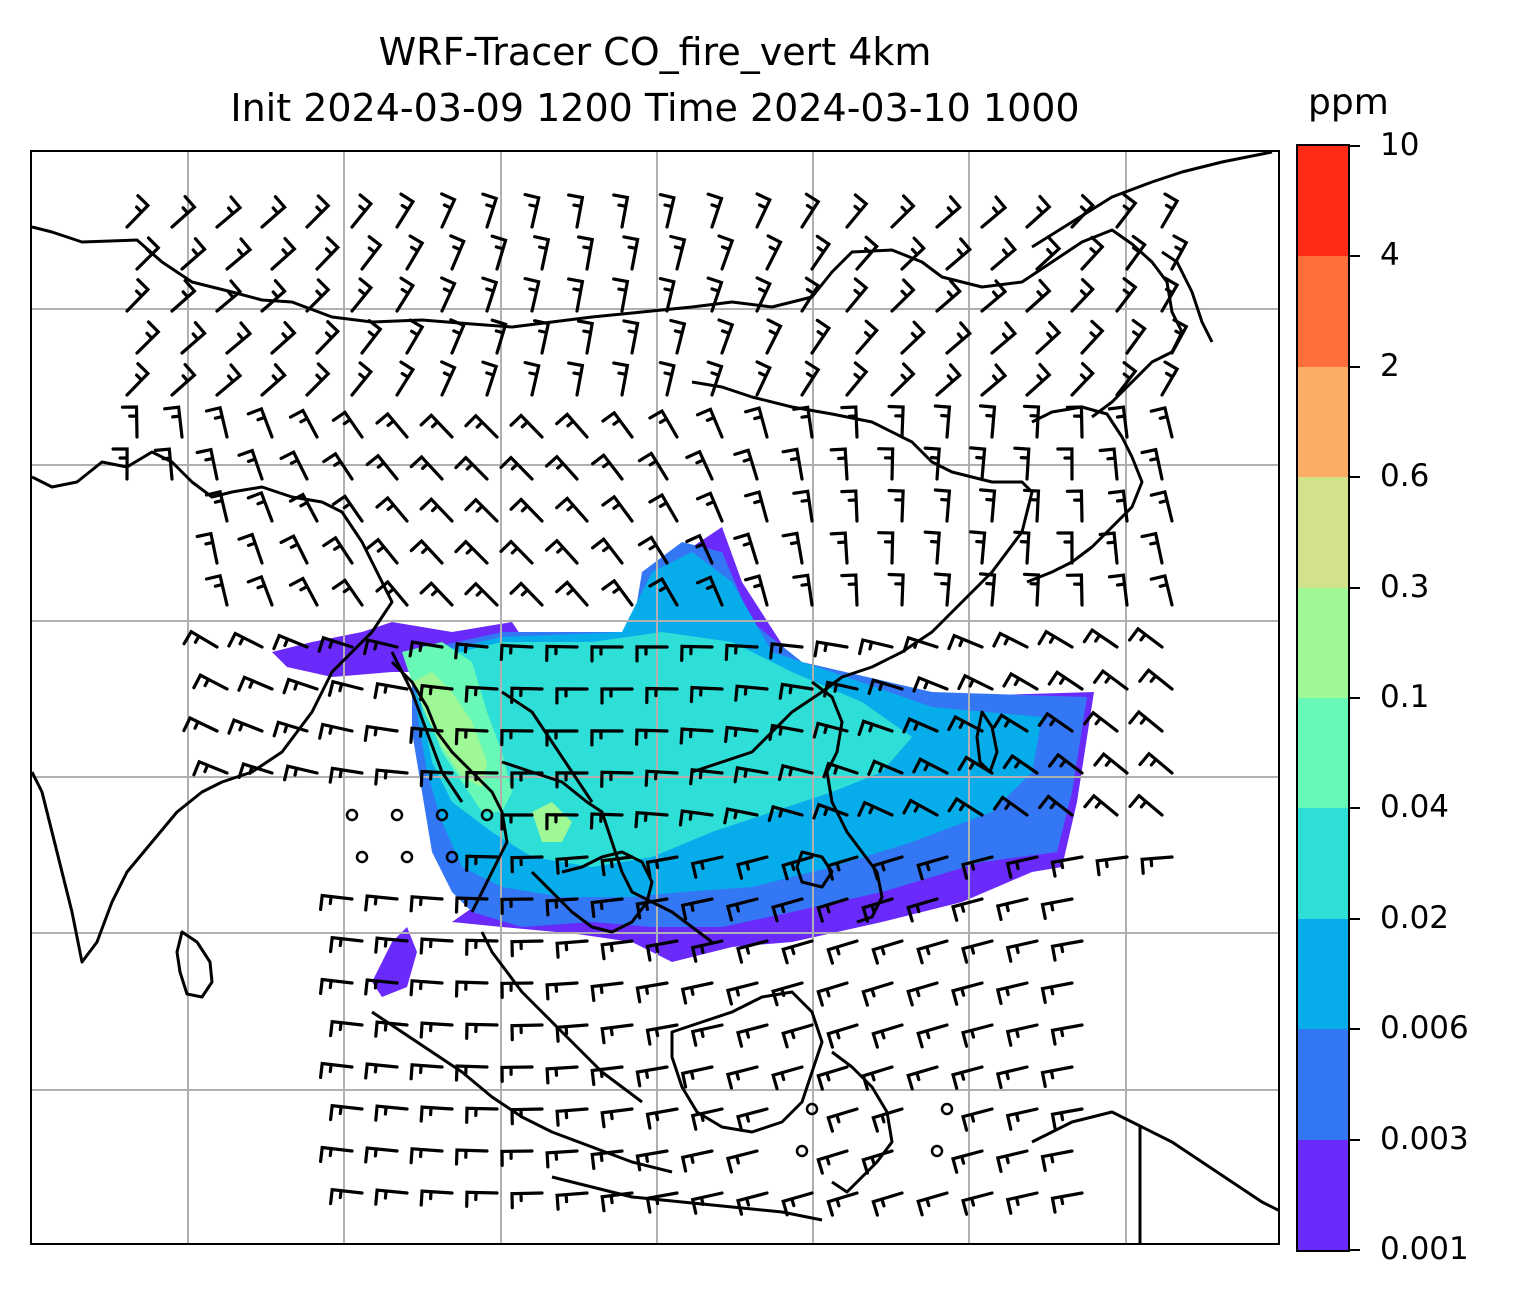 This screenshot has width=1528, height=1306. What do you see at coordinates (1154, 1161) in the screenshot?
I see `coastline-new-guinea` at bounding box center [1154, 1161].